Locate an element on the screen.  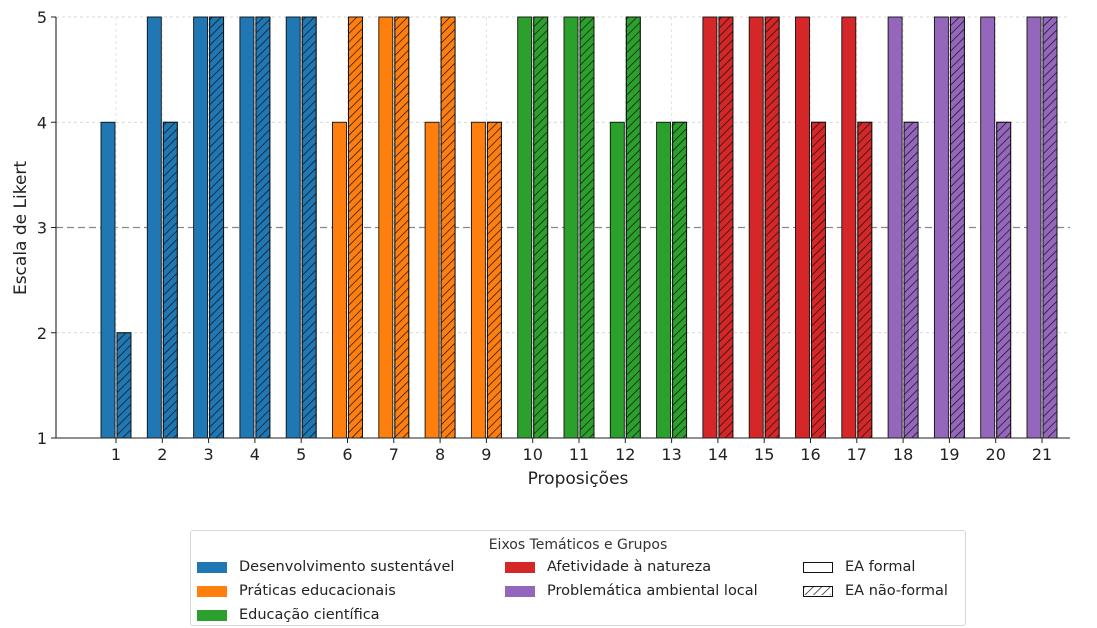
x-tick-label: 2 is located at coordinates (162, 454).